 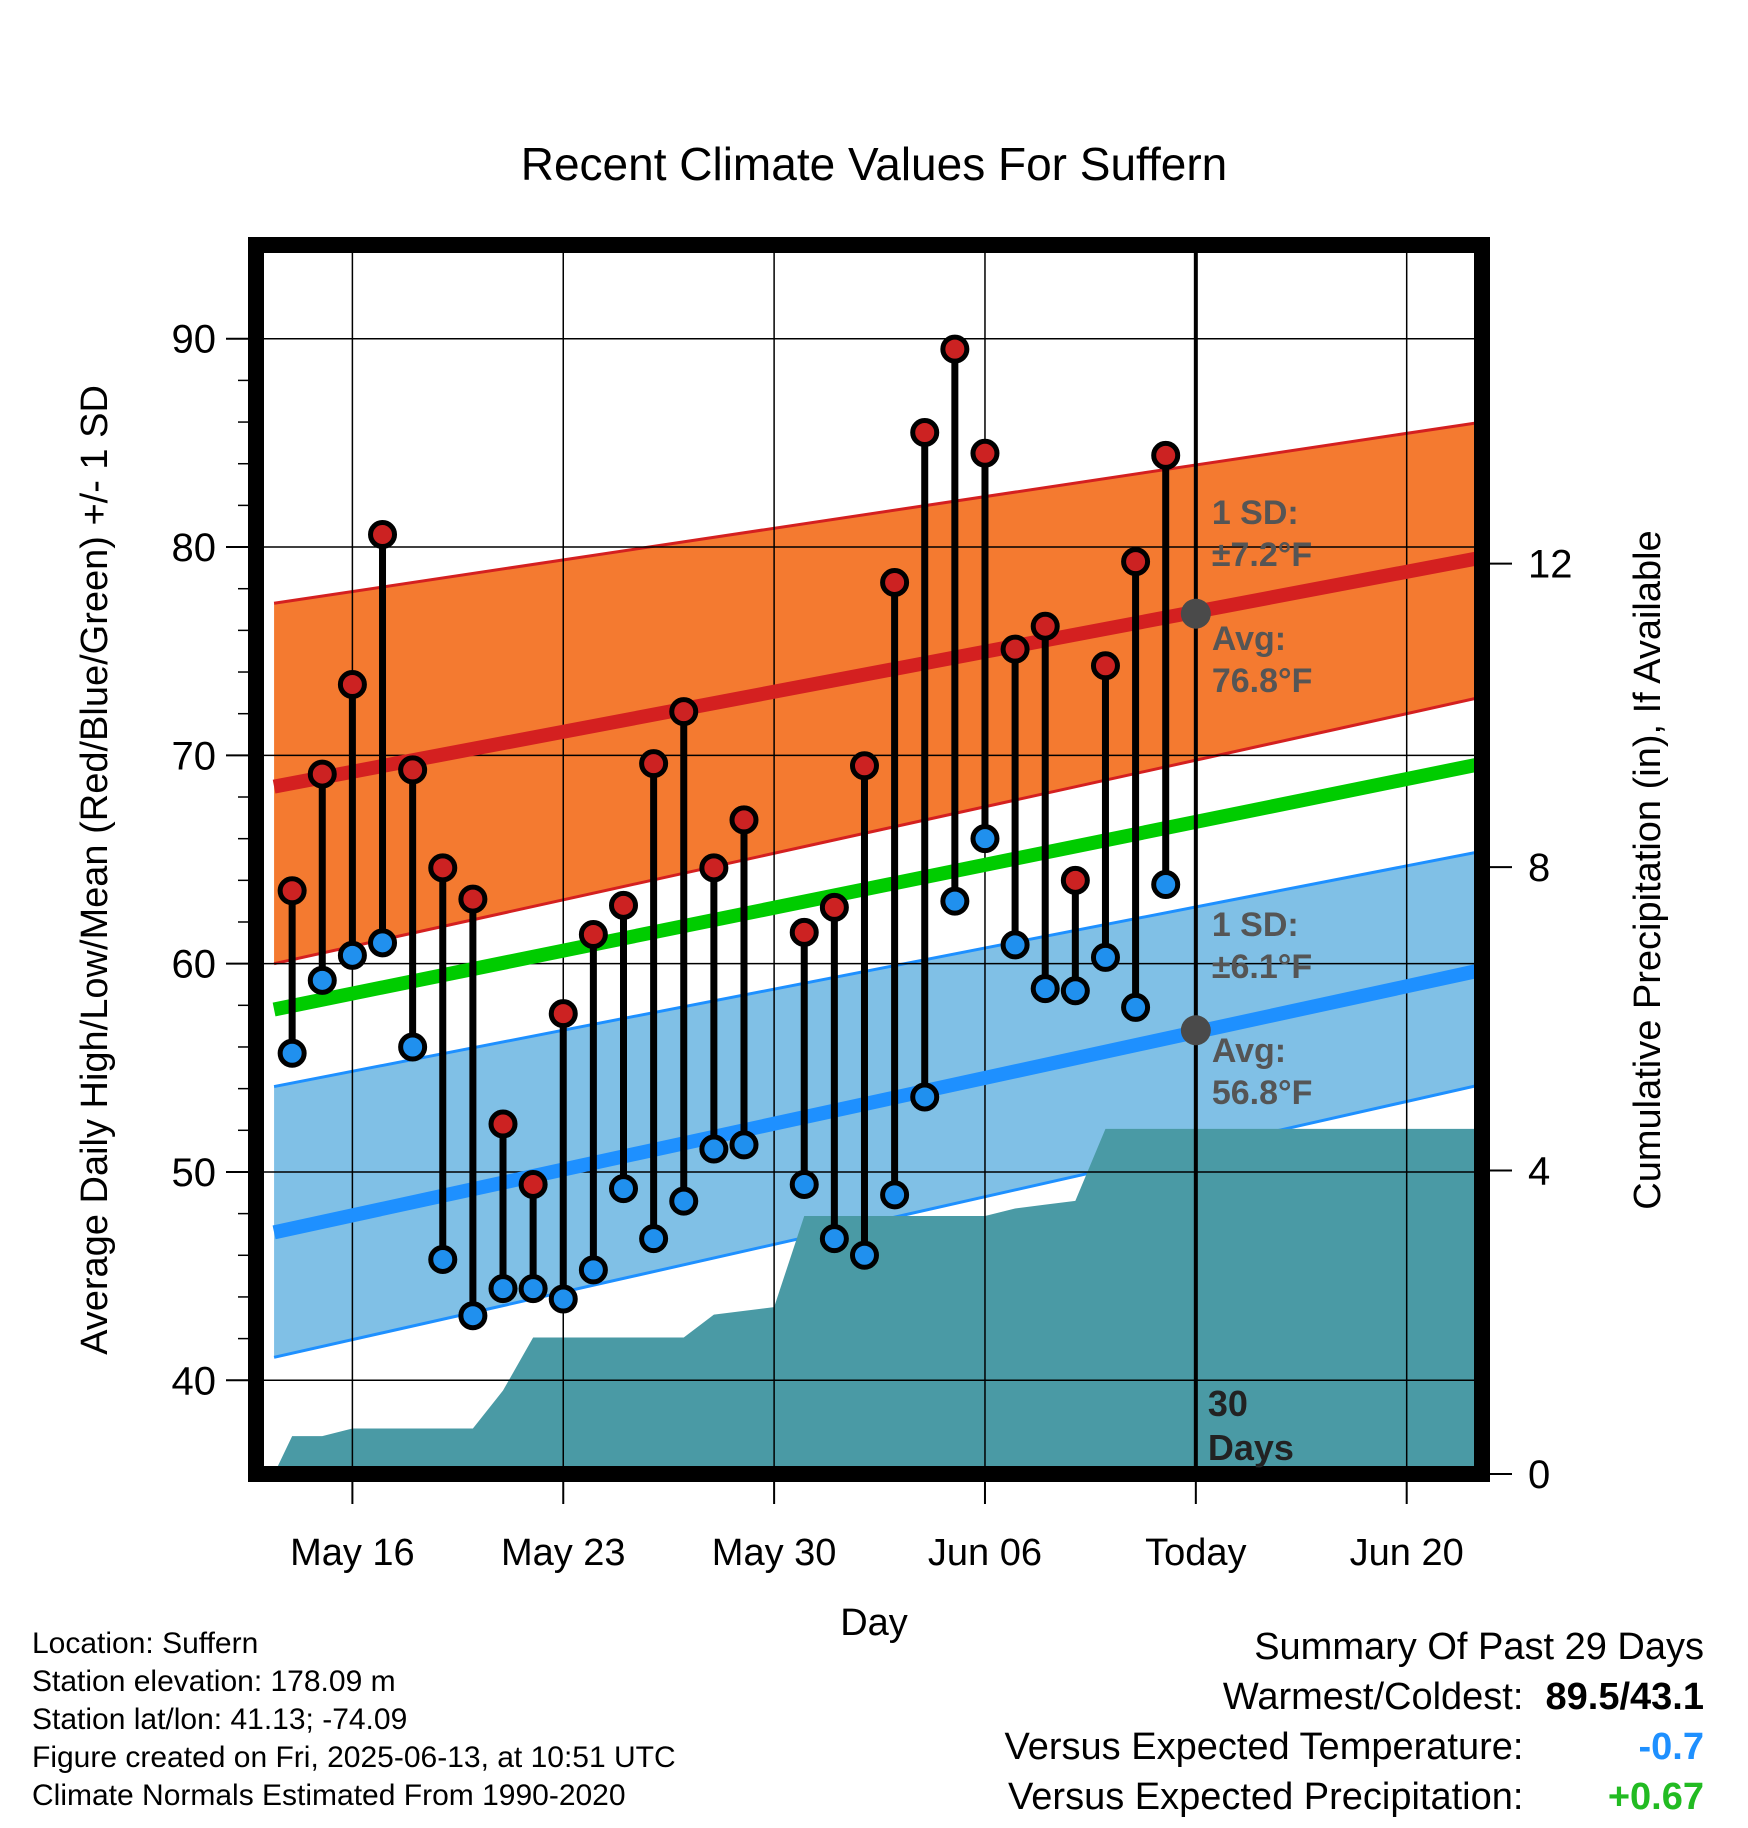 I want to click on high-sd-band-upper-edge, so click(x=877, y=512).